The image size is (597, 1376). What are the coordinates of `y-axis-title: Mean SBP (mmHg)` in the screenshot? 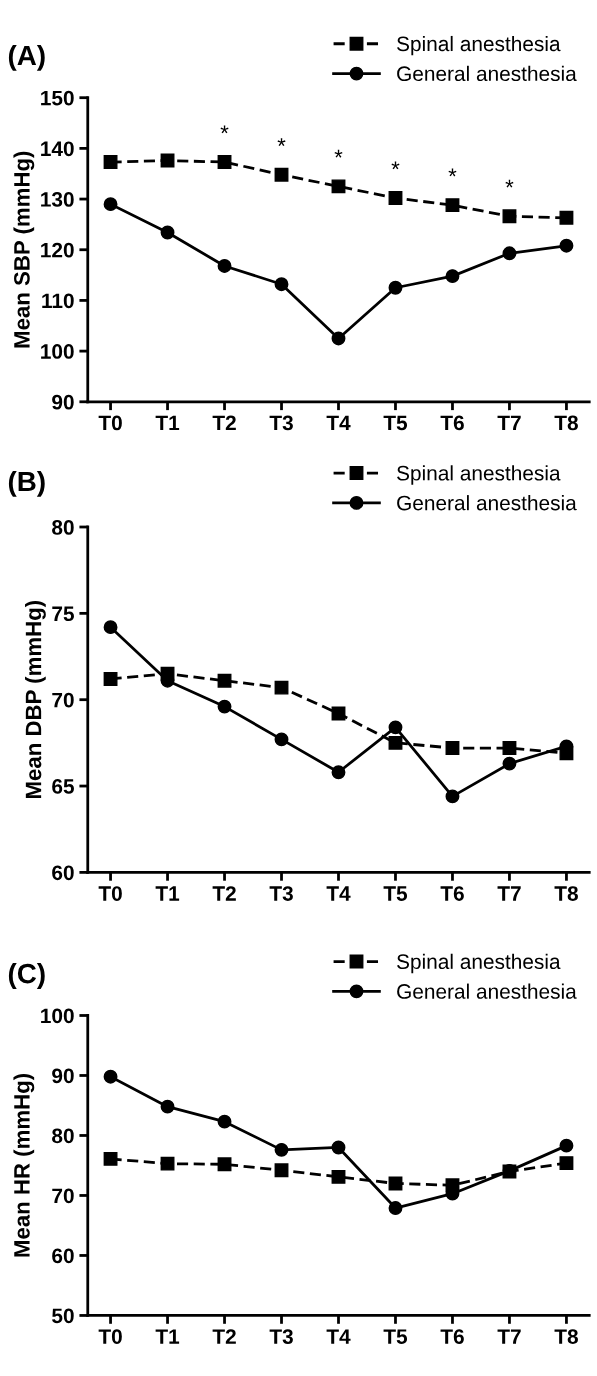 It's located at (24, 249).